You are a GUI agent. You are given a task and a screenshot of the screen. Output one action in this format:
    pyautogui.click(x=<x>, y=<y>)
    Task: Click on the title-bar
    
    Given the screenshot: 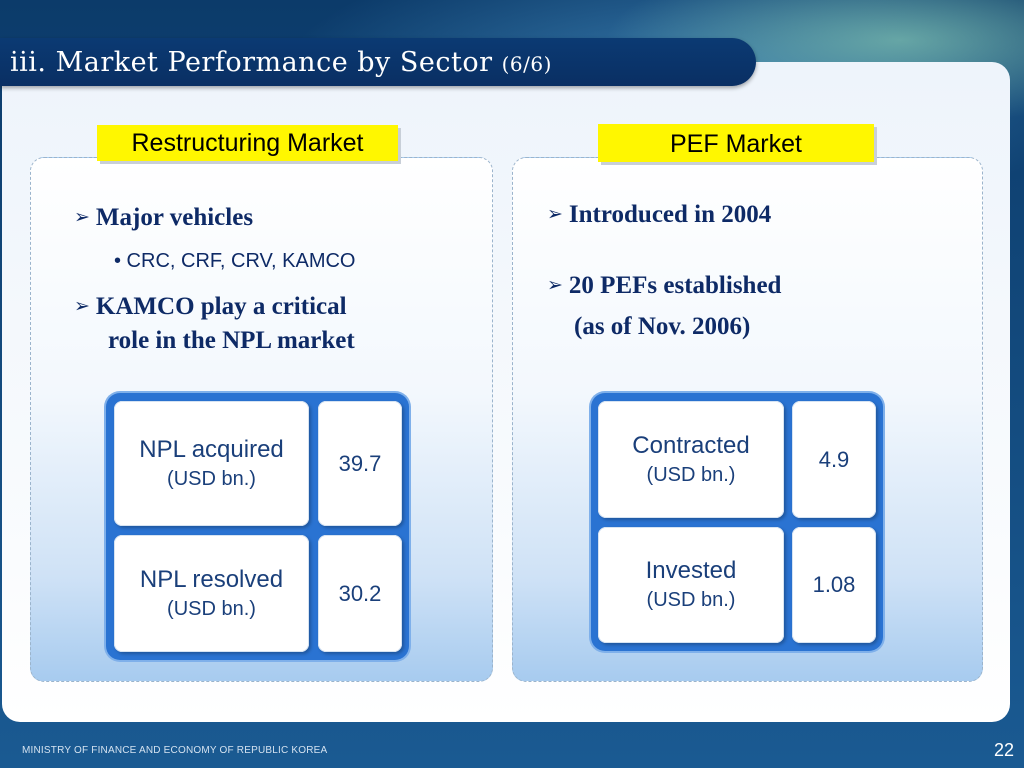 What is the action you would take?
    pyautogui.click(x=378, y=62)
    